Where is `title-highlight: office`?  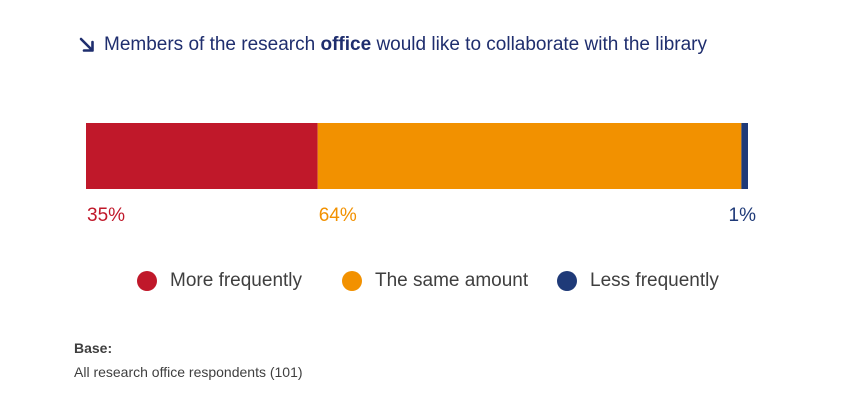
title-highlight: office is located at coordinates (346, 44).